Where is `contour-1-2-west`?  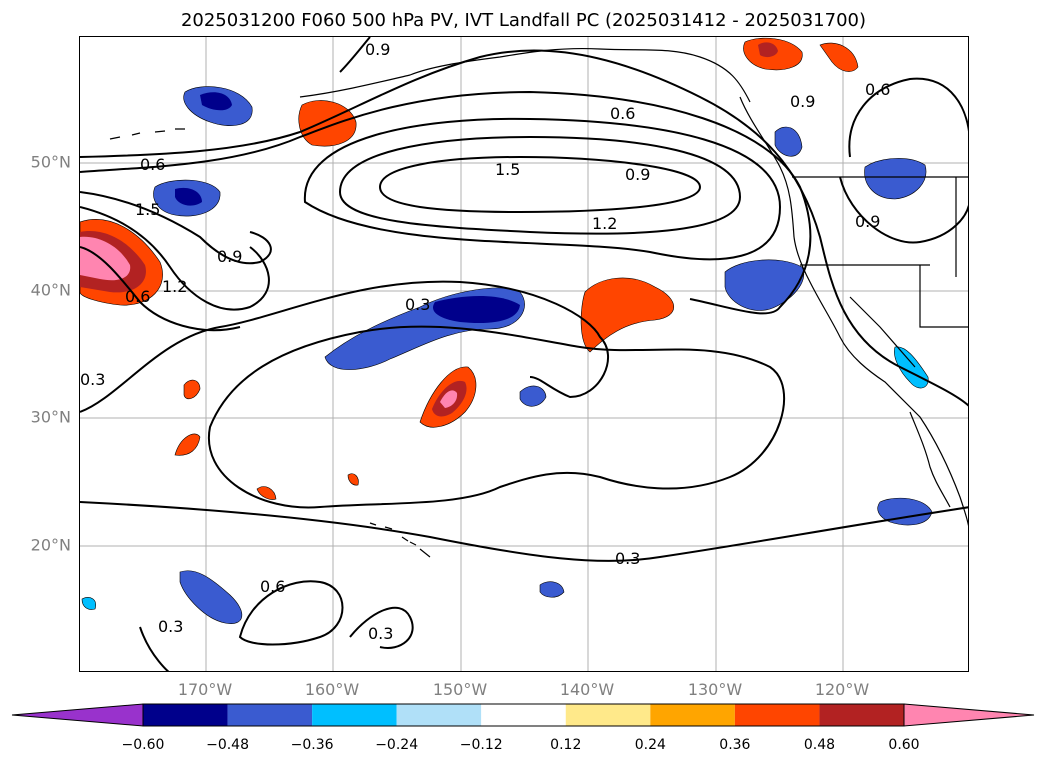
contour-1-2-west is located at coordinates (175, 258).